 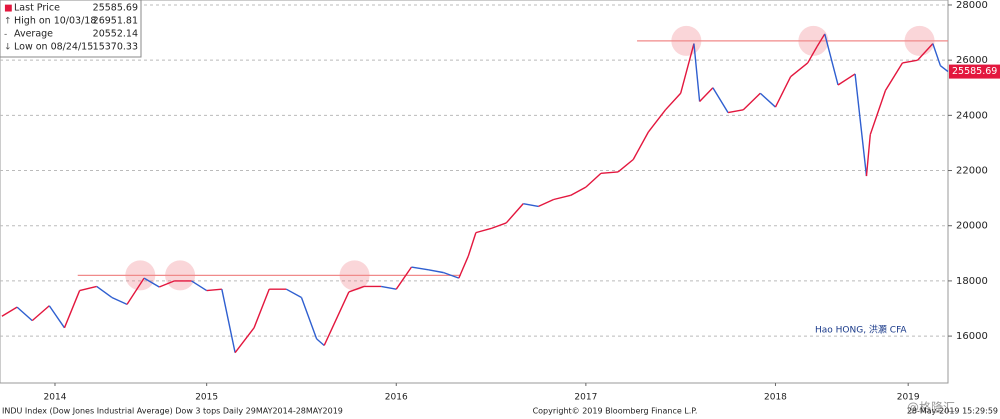 I want to click on legend-value: 26951.81, so click(x=115, y=21).